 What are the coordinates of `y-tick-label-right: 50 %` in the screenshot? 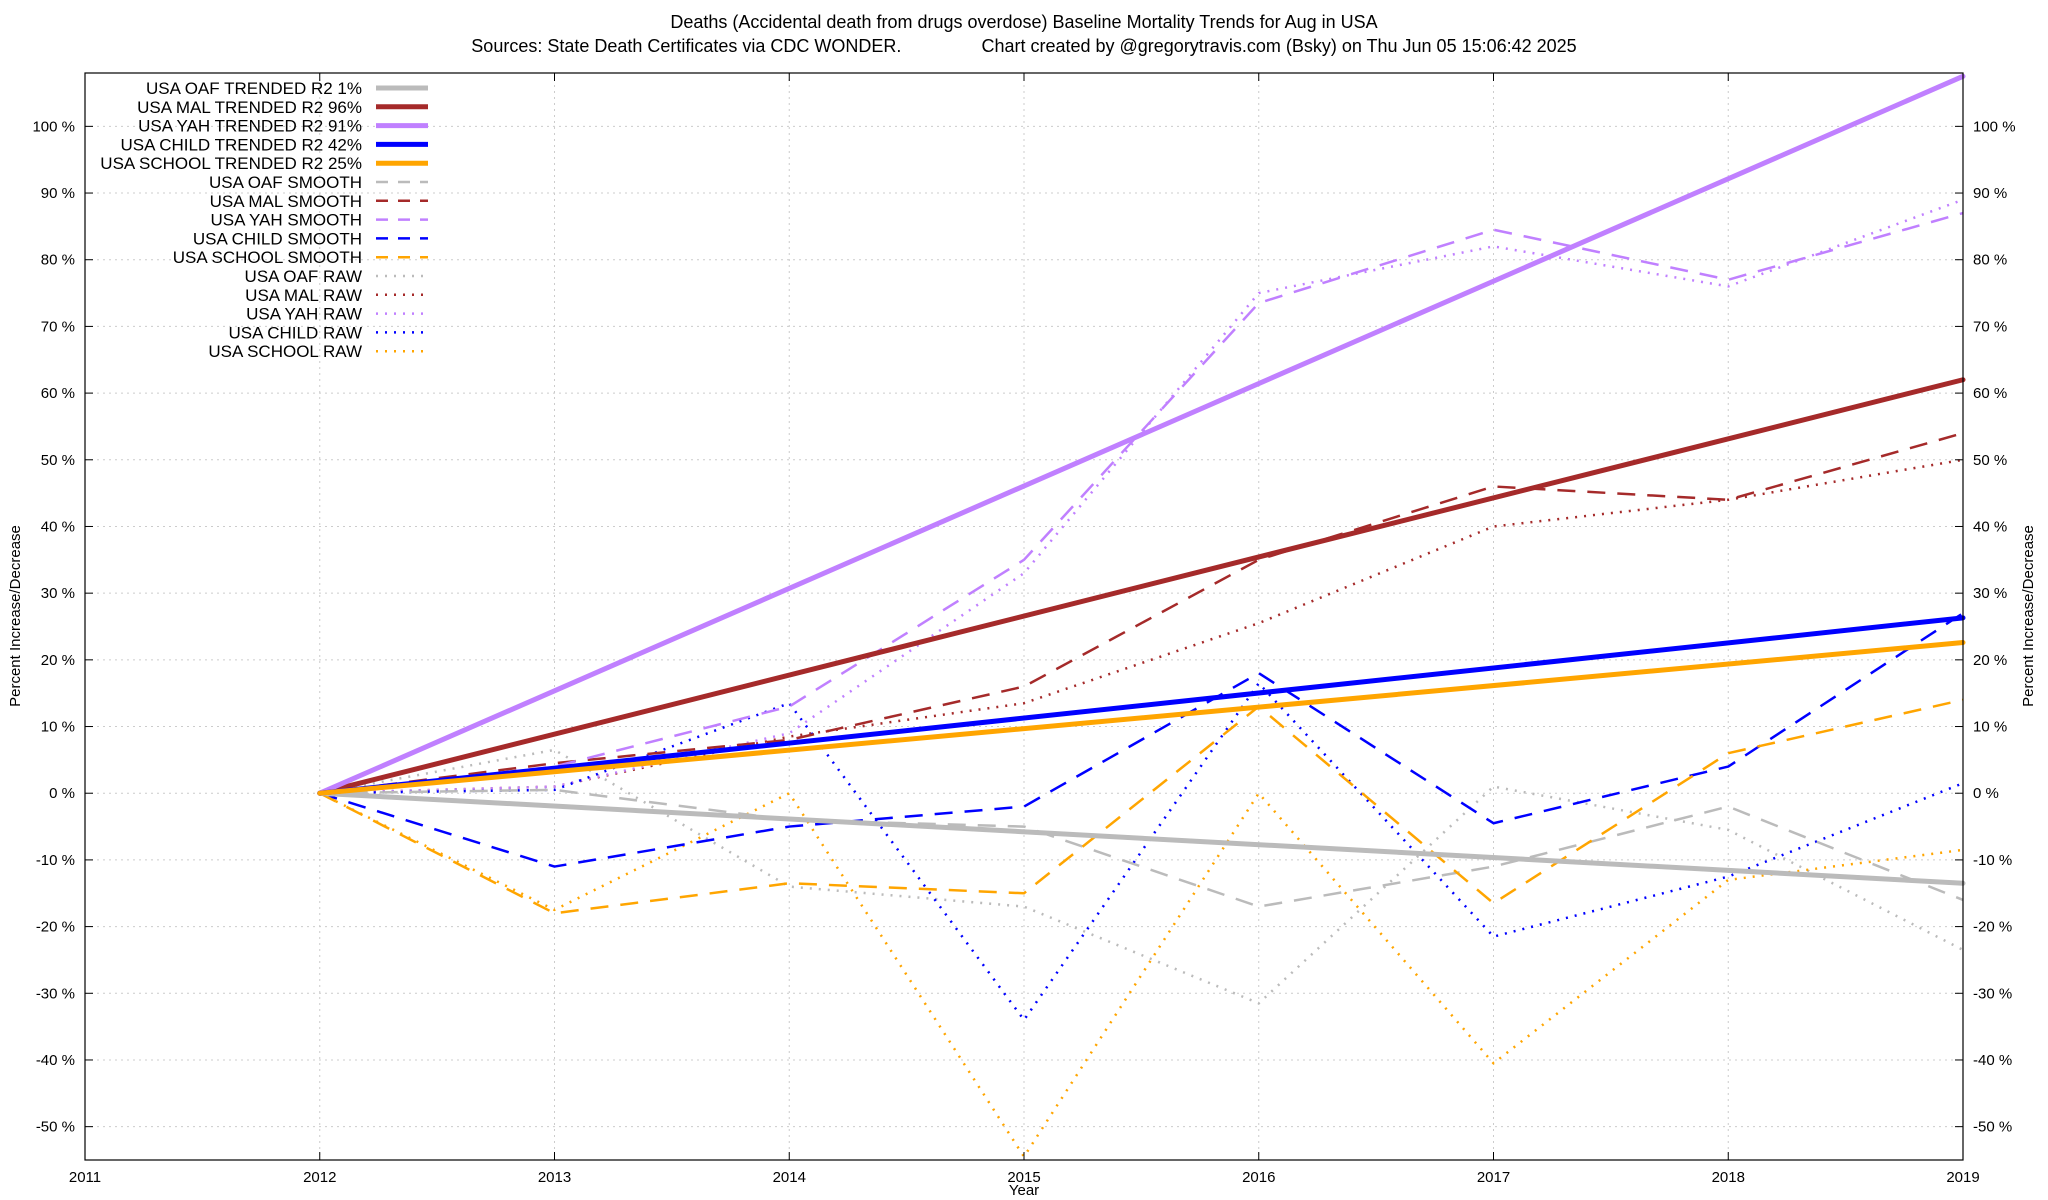 It's located at (1990, 460).